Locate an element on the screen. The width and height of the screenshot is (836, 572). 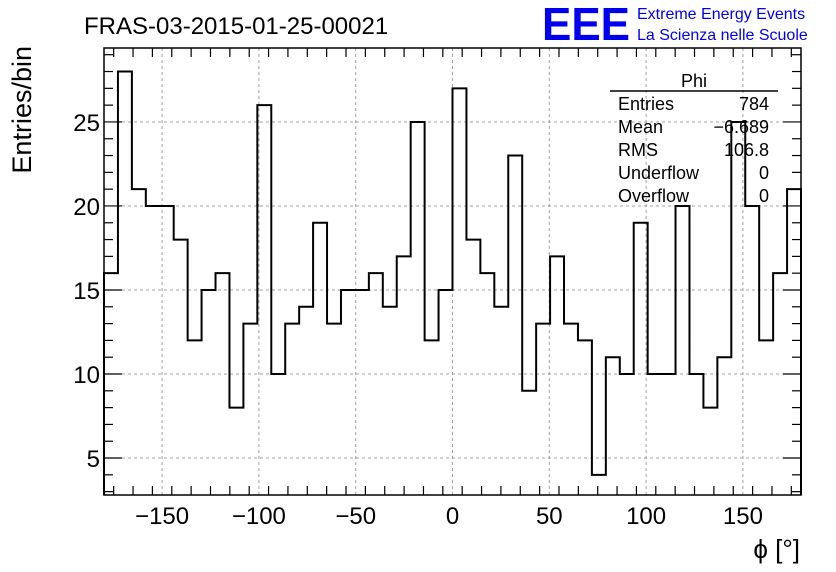
x-tick-labels: −150 −100 −50 0 50 100 150 is located at coordinates (449, 516).